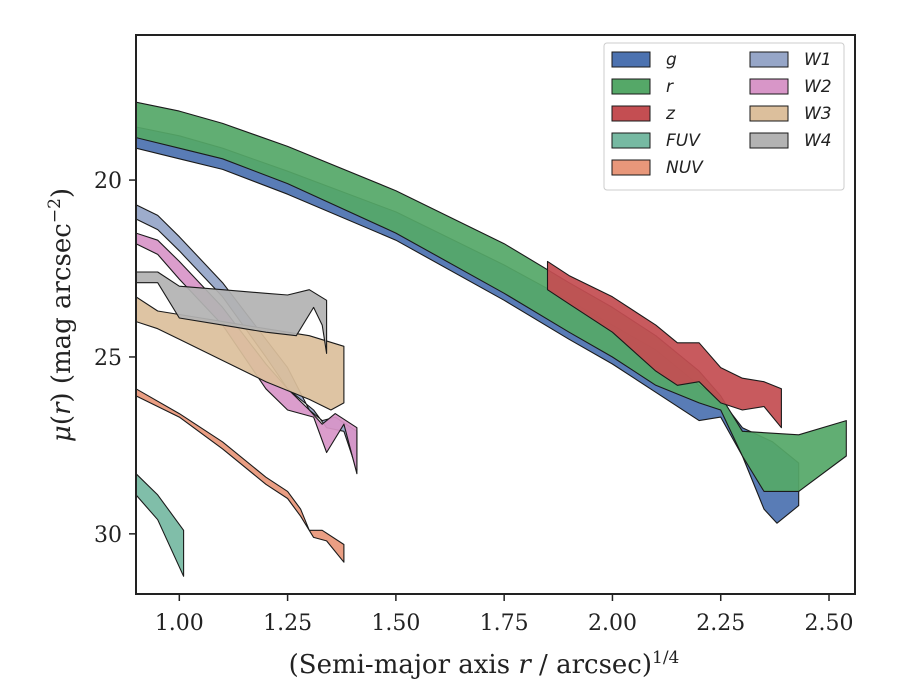  I want to click on legend-label-z: z, so click(670, 114).